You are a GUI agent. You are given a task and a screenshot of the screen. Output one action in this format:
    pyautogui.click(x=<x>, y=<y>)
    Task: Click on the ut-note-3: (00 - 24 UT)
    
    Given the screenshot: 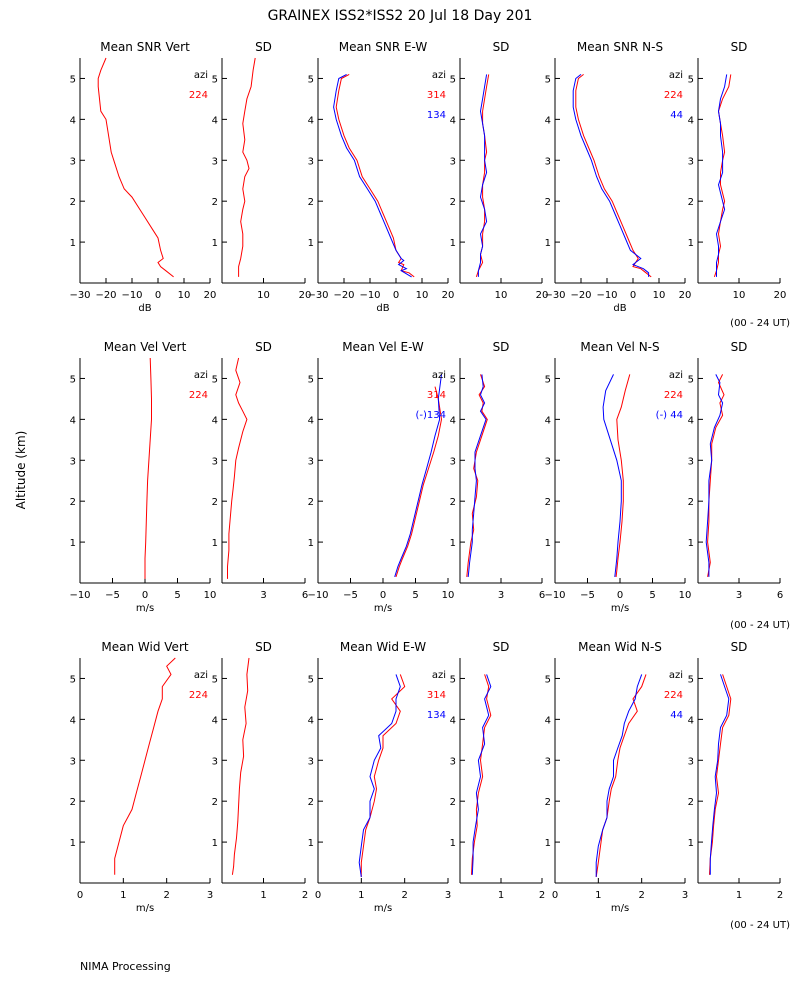 What is the action you would take?
    pyautogui.click(x=760, y=925)
    